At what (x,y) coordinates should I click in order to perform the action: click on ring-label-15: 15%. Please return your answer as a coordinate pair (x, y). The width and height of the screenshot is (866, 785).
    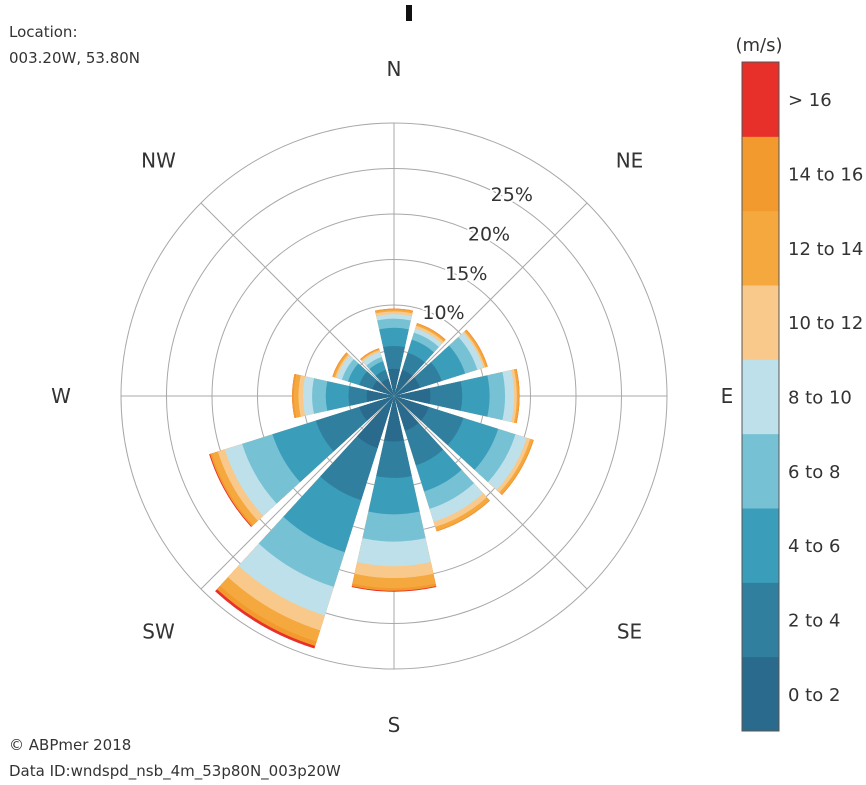
    Looking at the image, I should click on (466, 274).